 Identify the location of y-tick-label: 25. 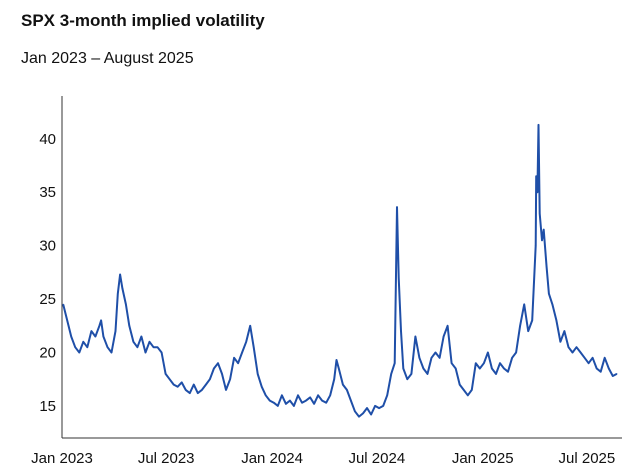
(47, 299).